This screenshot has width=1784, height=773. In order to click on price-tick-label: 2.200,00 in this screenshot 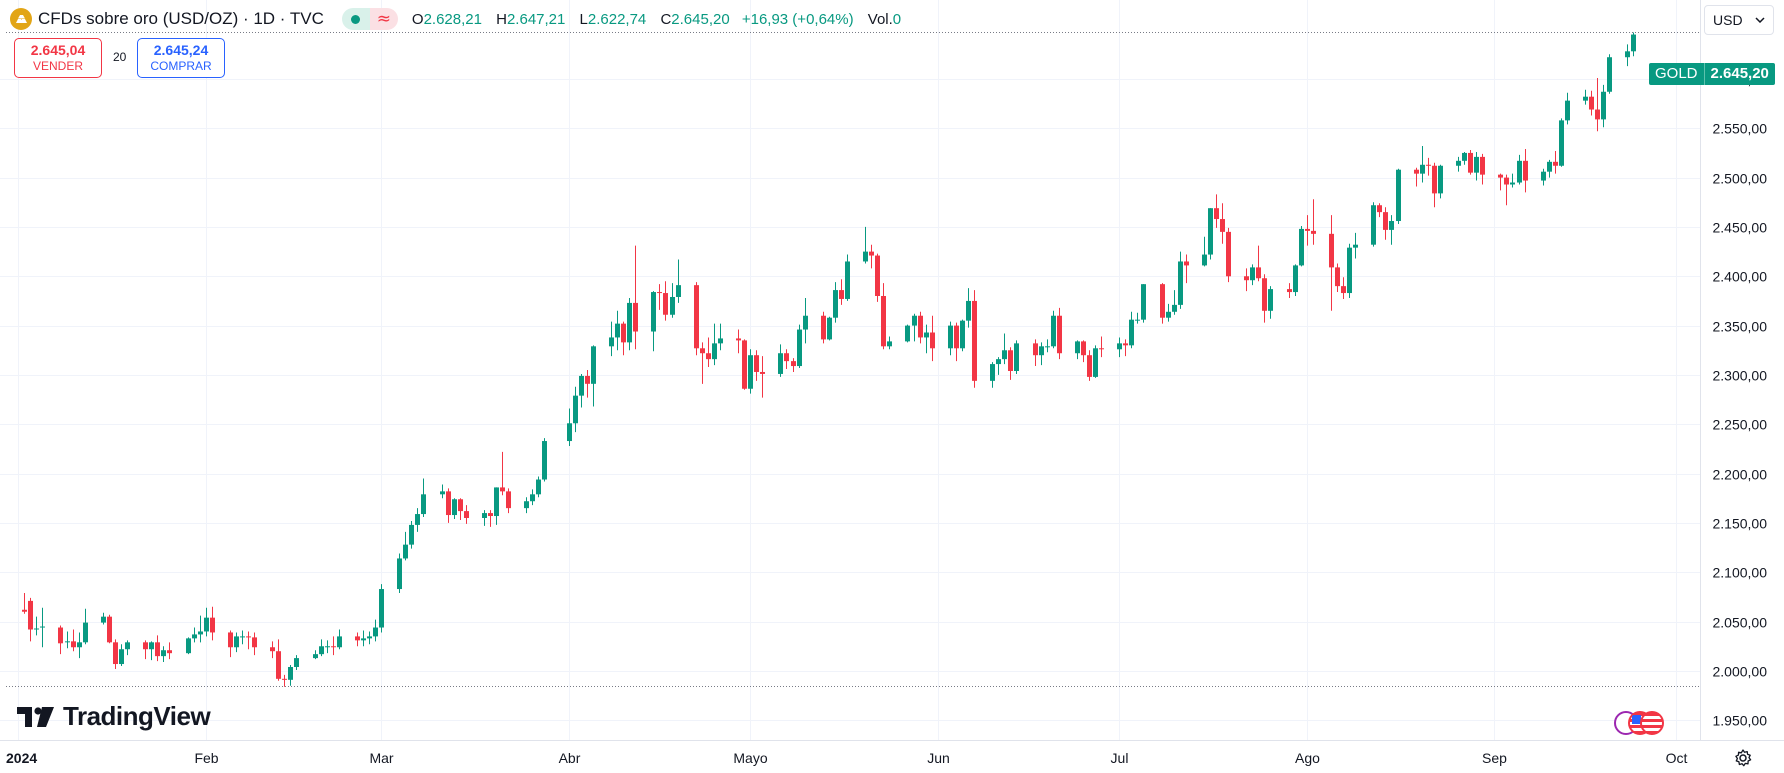, I will do `click(1740, 475)`.